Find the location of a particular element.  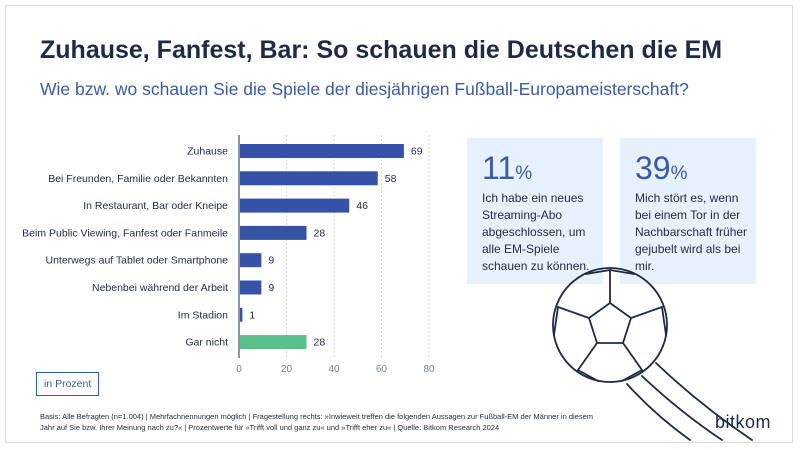

category-label: Unterwegs auf Tablet oder Smartphone is located at coordinates (137, 261).